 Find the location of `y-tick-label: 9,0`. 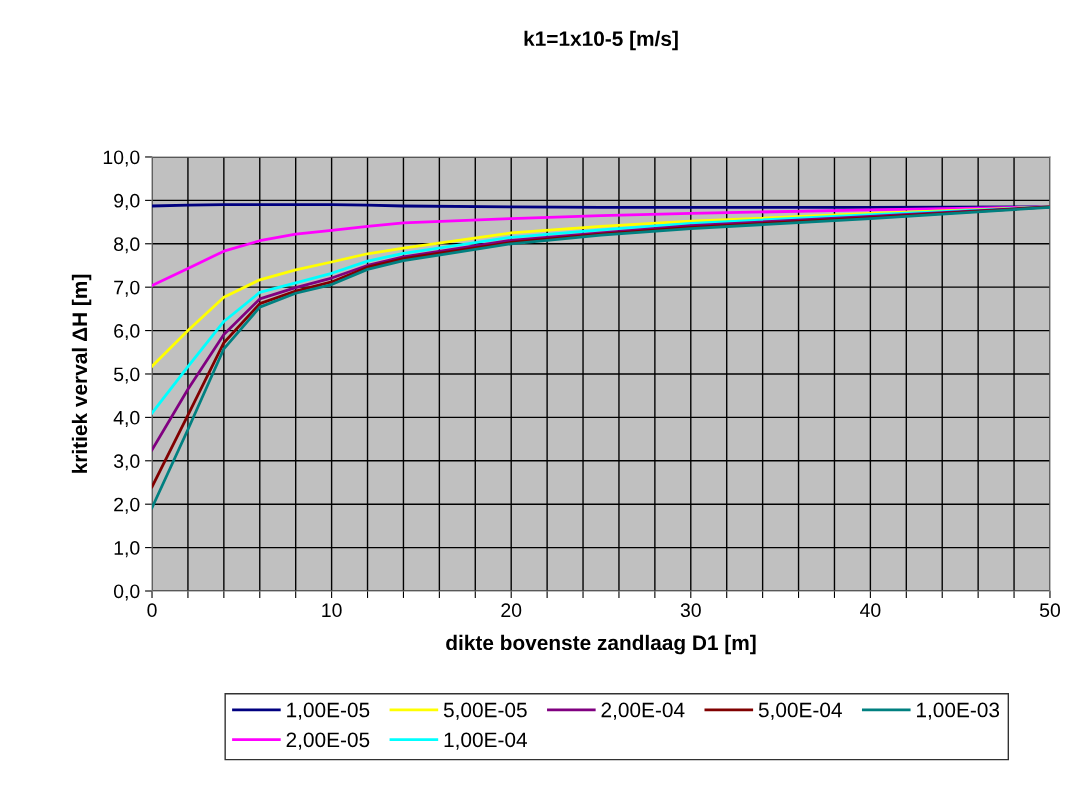

y-tick-label: 9,0 is located at coordinates (127, 201).